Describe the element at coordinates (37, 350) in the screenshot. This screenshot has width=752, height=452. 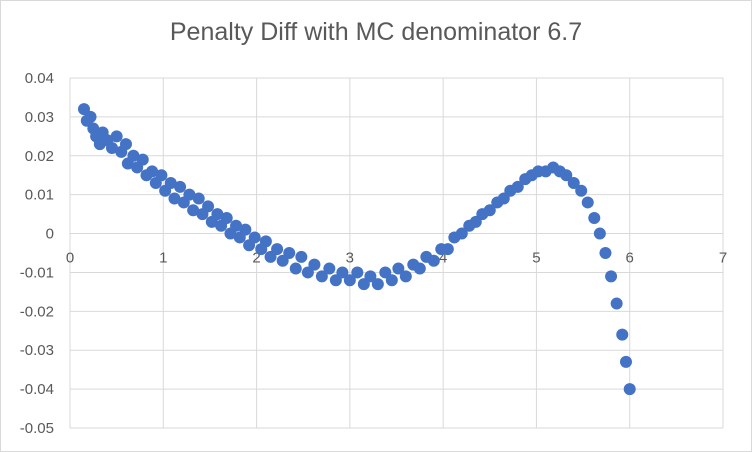
I see `y-tick-label: -0.03` at that location.